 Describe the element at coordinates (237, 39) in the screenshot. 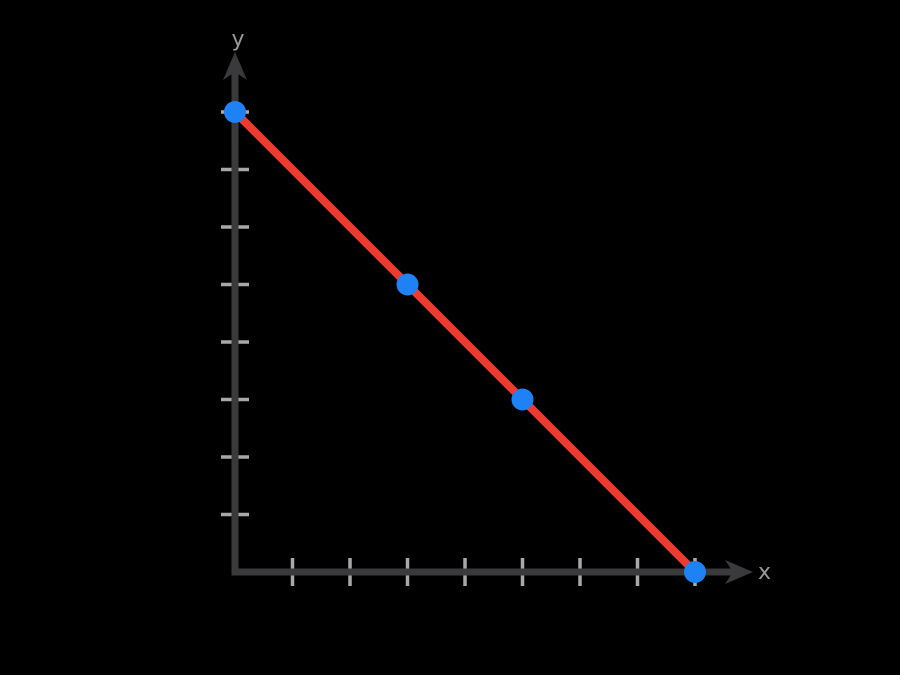

I see `y-axis-label: y` at that location.